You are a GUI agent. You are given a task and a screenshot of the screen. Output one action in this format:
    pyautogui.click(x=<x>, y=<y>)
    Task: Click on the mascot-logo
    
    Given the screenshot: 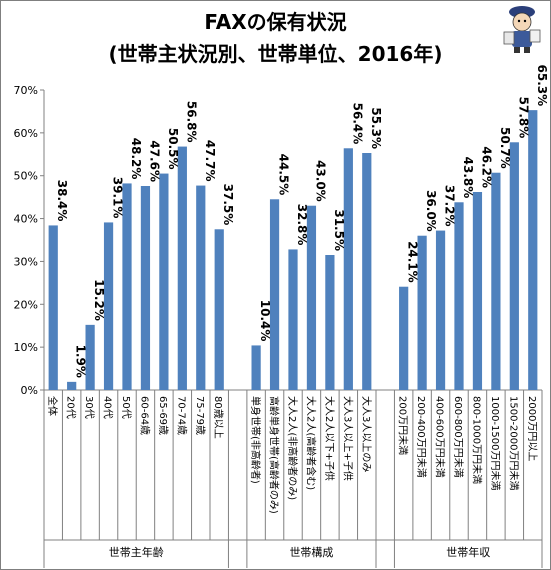 What is the action you would take?
    pyautogui.click(x=522, y=29)
    